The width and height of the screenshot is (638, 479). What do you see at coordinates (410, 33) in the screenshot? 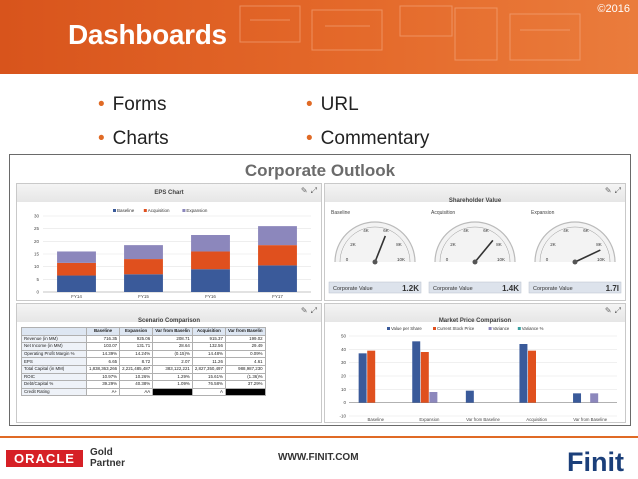
I see `whiteboard-sketch-background` at bounding box center [410, 33].